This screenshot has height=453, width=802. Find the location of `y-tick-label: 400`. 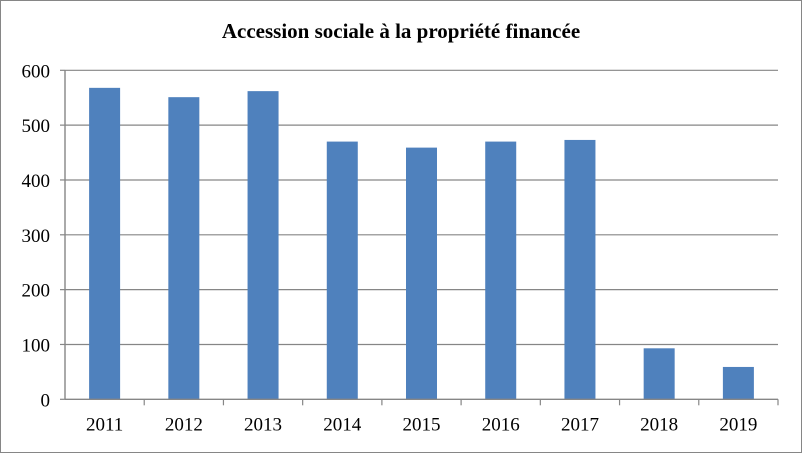

y-tick-label: 400 is located at coordinates (36, 181).